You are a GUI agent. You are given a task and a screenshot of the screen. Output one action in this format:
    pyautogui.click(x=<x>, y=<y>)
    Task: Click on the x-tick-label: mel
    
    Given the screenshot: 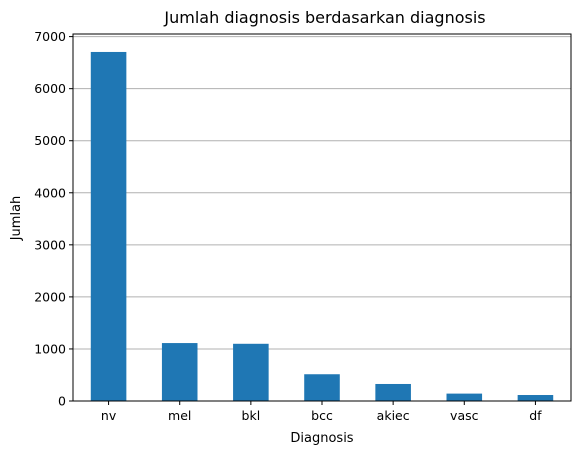 What is the action you would take?
    pyautogui.click(x=179, y=415)
    